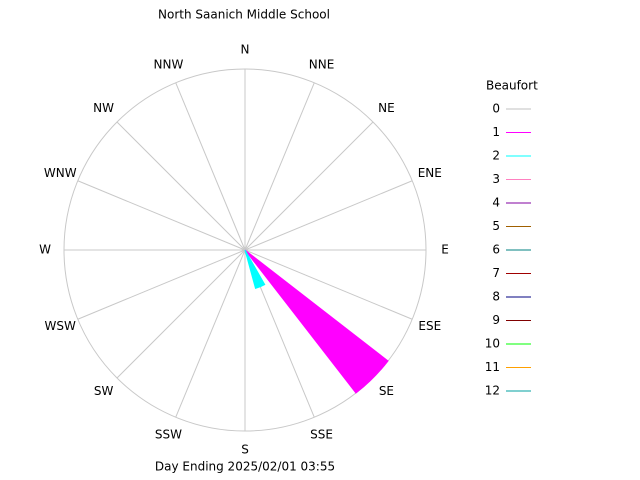  Describe the element at coordinates (496, 320) in the screenshot. I see `legend-label: 9` at that location.